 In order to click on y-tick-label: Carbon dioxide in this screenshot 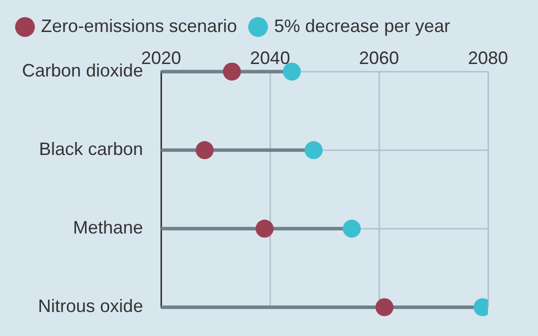, I will do `click(83, 70)`.